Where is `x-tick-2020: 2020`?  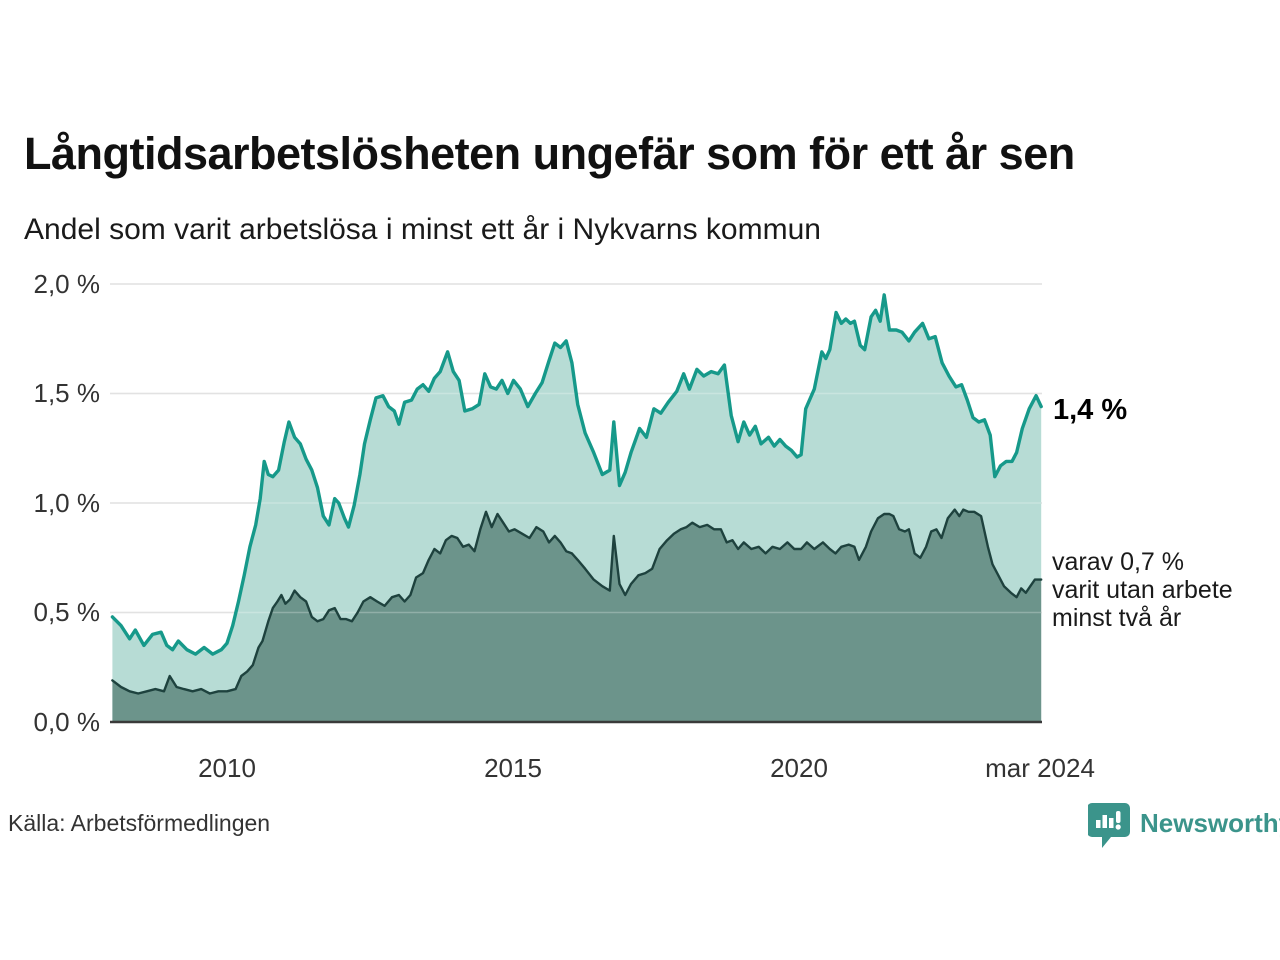 x-tick-2020: 2020 is located at coordinates (799, 768).